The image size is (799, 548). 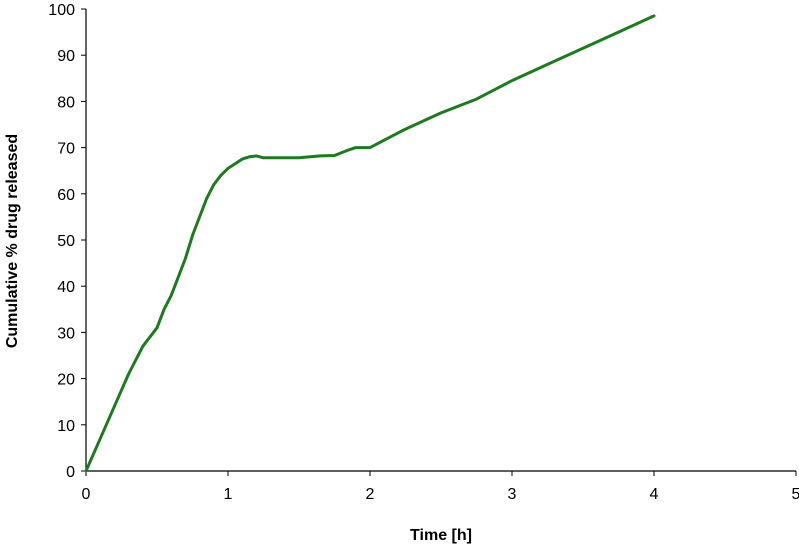 I want to click on x-tick-label: 4, so click(x=654, y=494).